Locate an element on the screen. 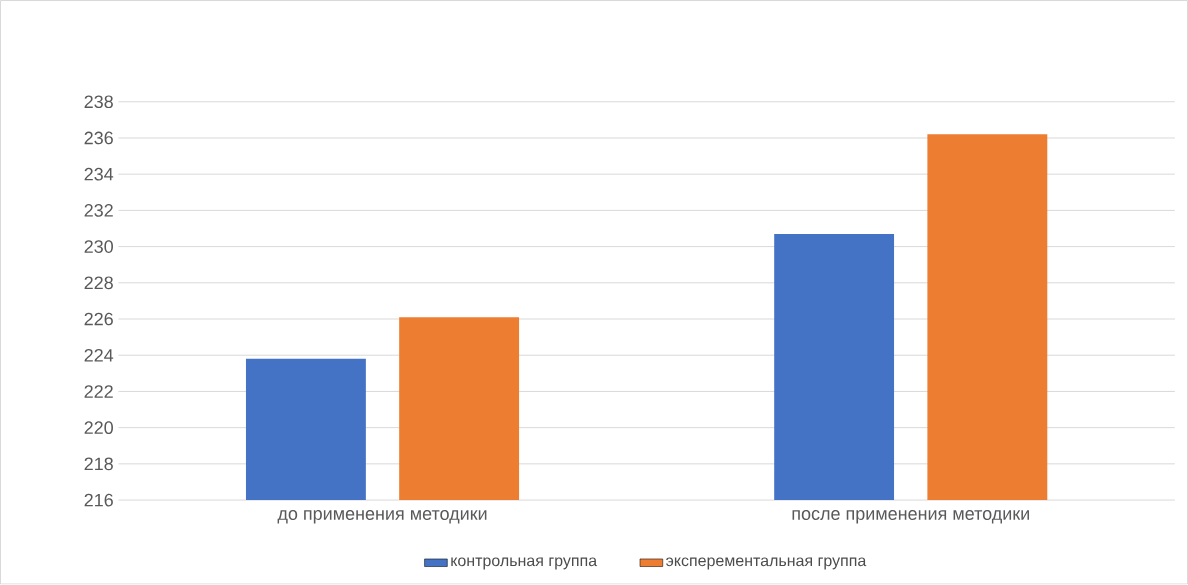 The image size is (1188, 585). y-tick-label: 218 is located at coordinates (98, 464).